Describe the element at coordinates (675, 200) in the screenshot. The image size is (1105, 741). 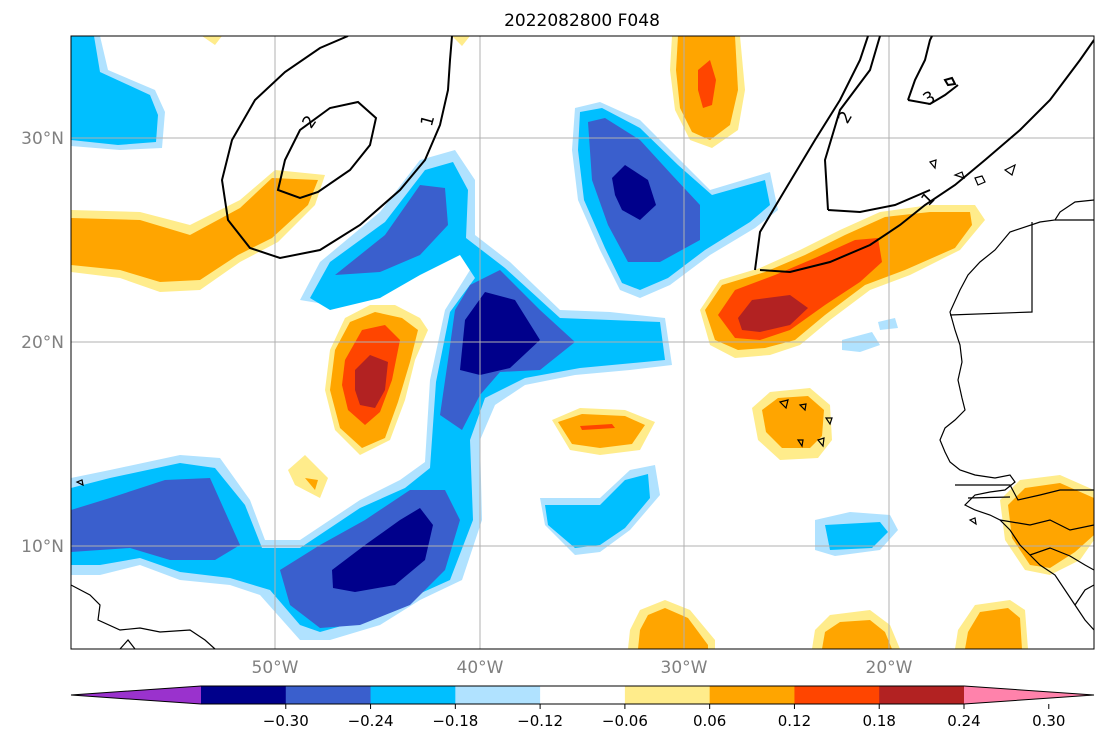
I see `anomaly-region-32w-28n` at that location.